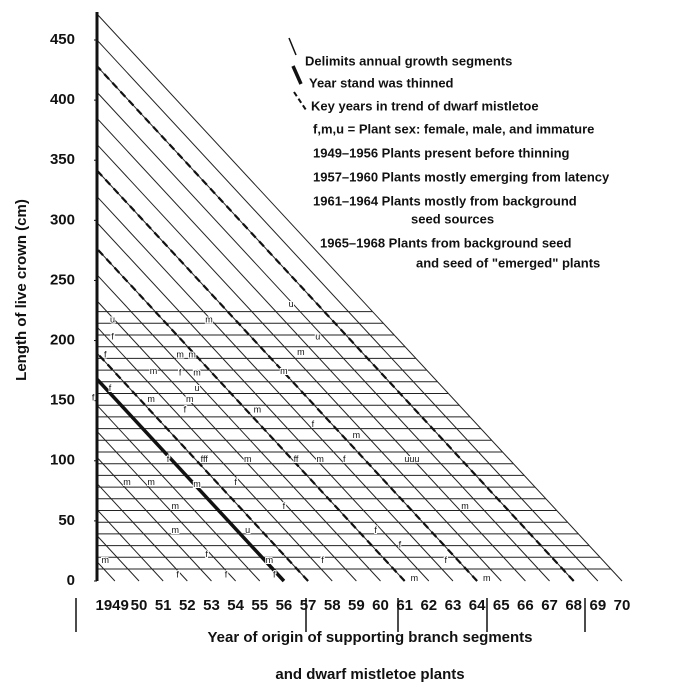  I want to click on legend-text: Delimits annual growth segments, so click(408, 60).